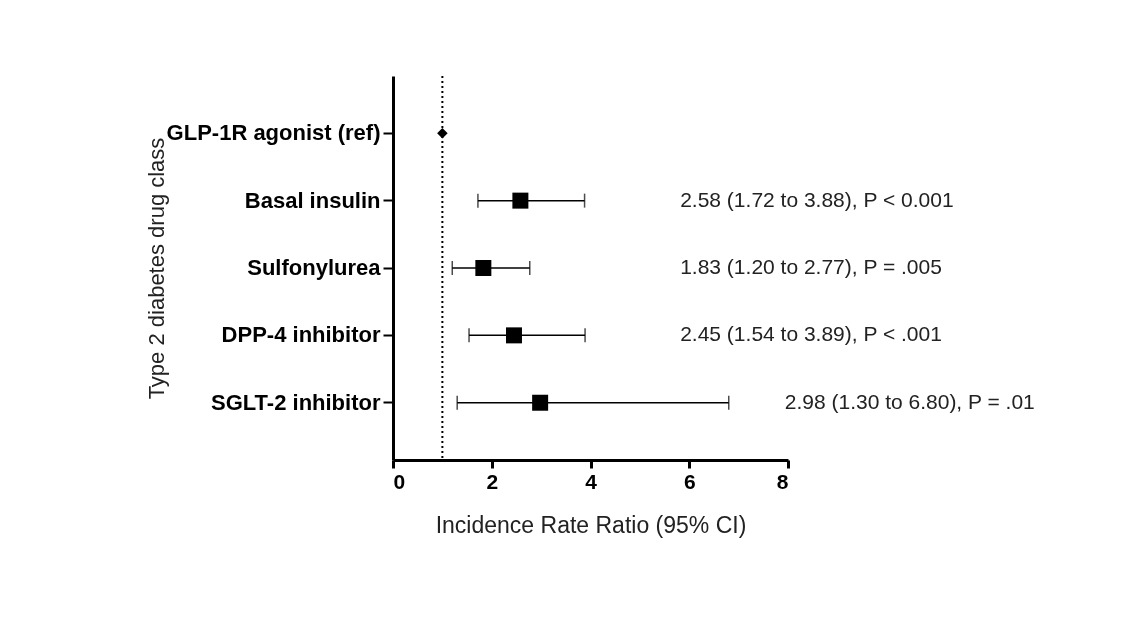 Image resolution: width=1128 pixels, height=617 pixels. What do you see at coordinates (591, 481) in the screenshot?
I see `x-tick-label: 4` at bounding box center [591, 481].